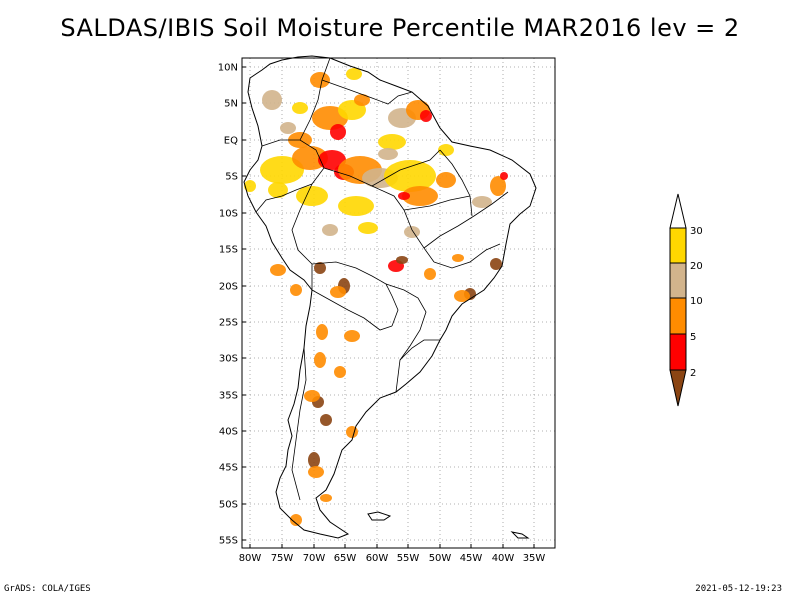  What do you see at coordinates (377, 558) in the screenshot?
I see `lon-label: 60W` at bounding box center [377, 558].